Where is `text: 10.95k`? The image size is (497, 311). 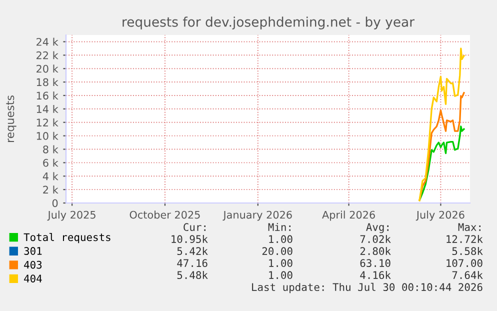 text: 10.95k is located at coordinates (190, 239).